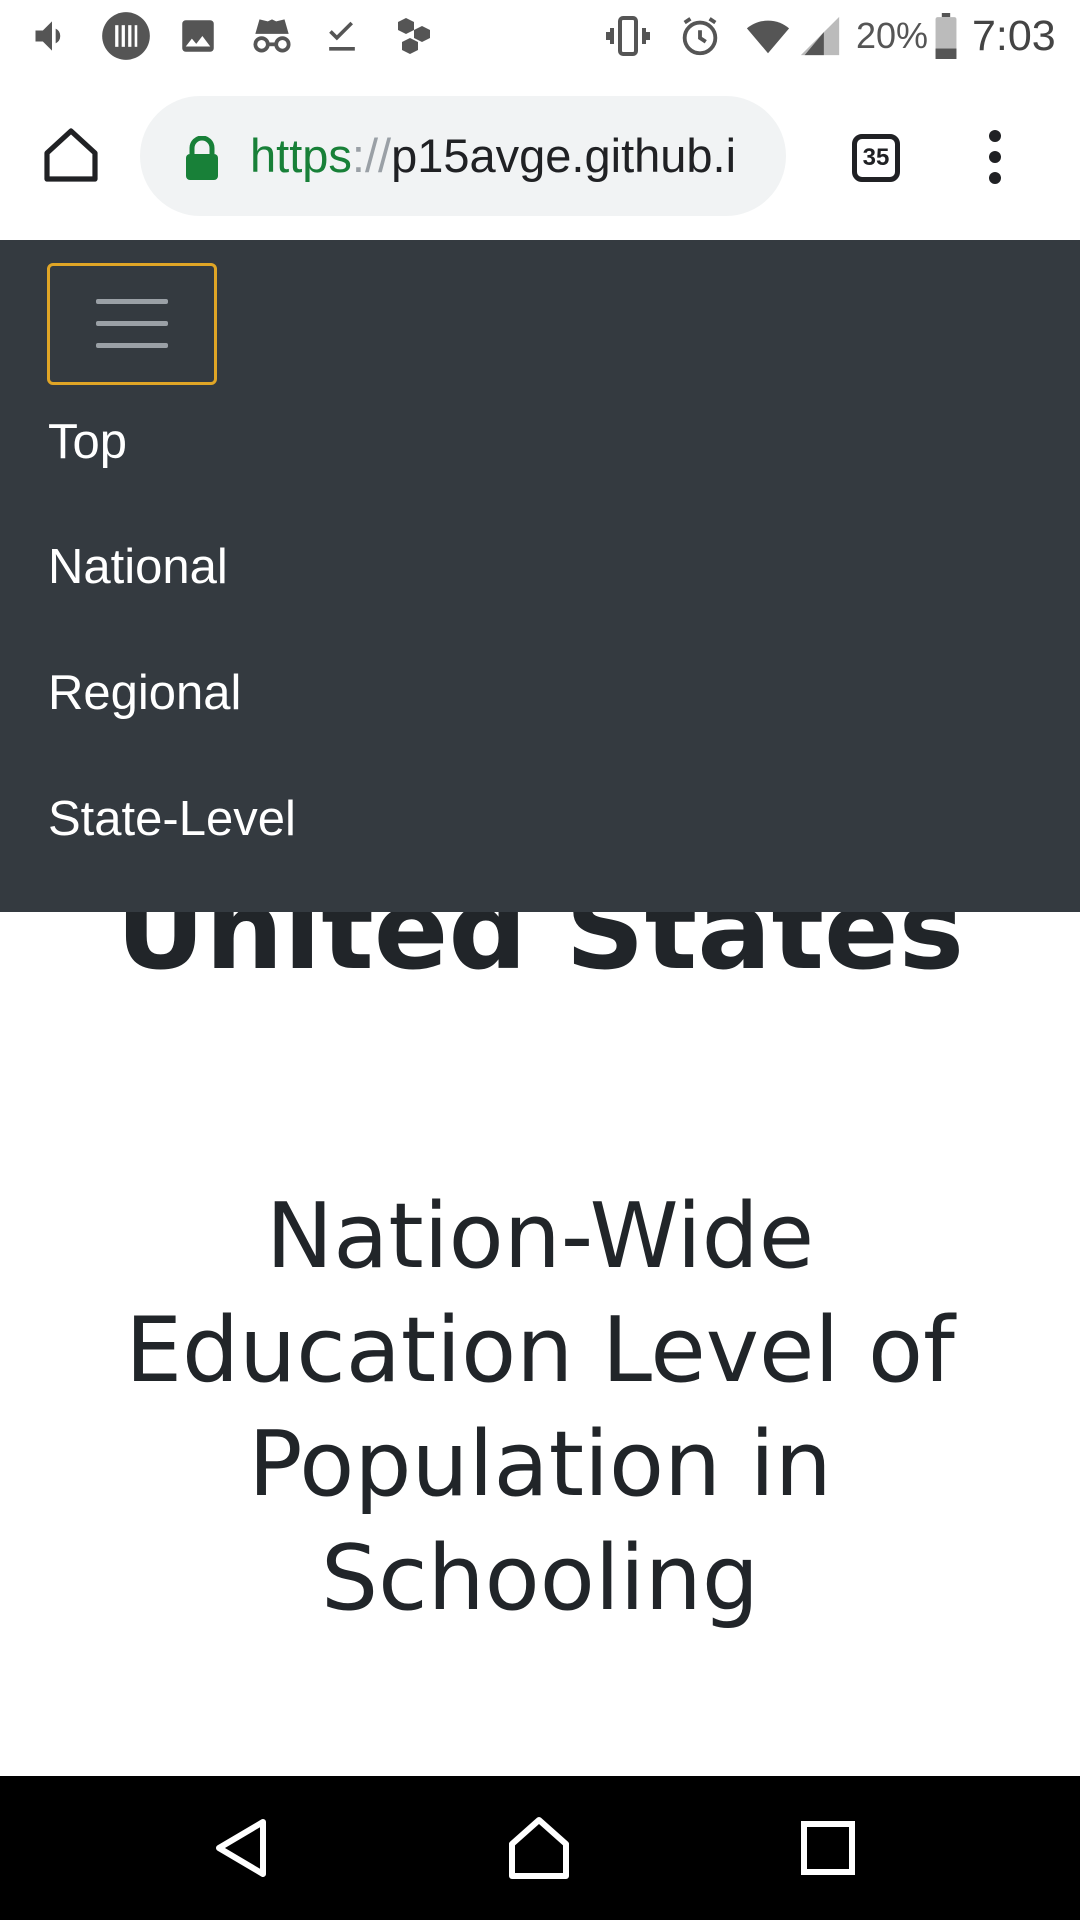 Image resolution: width=1080 pixels, height=1920 pixels. I want to click on url-host: p15avge.github.i, so click(564, 155).